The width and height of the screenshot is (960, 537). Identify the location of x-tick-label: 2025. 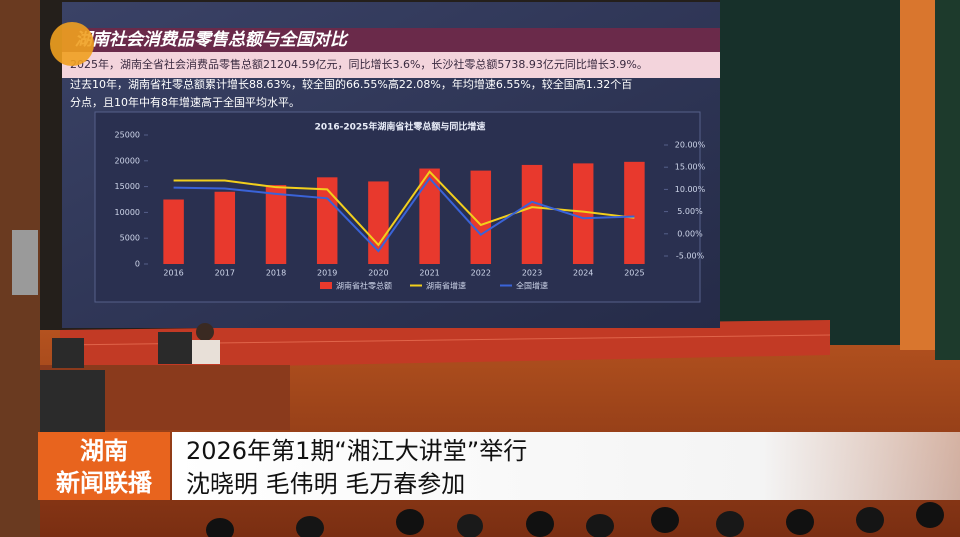
(634, 273).